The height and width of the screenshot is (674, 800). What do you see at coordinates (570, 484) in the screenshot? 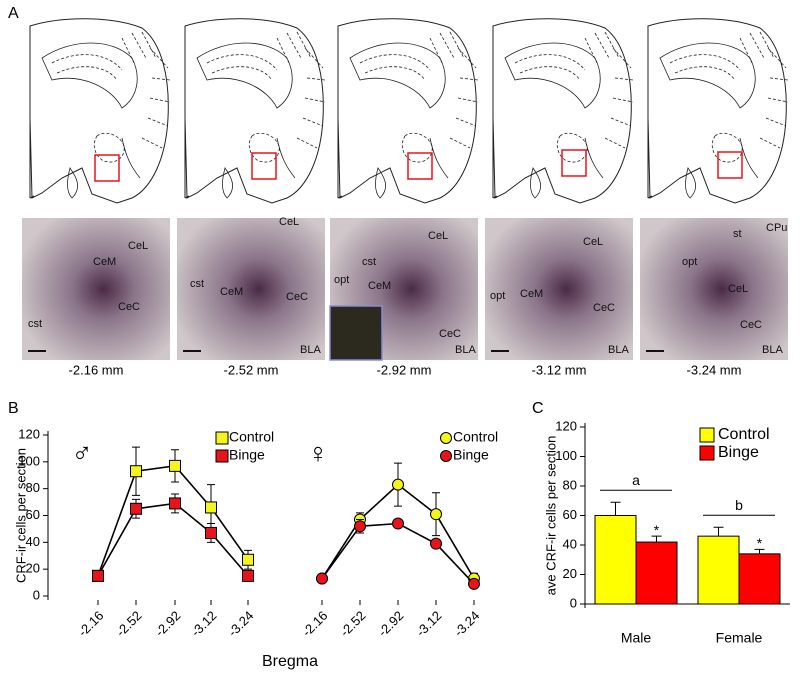
I see `y-tick-label: 80` at bounding box center [570, 484].